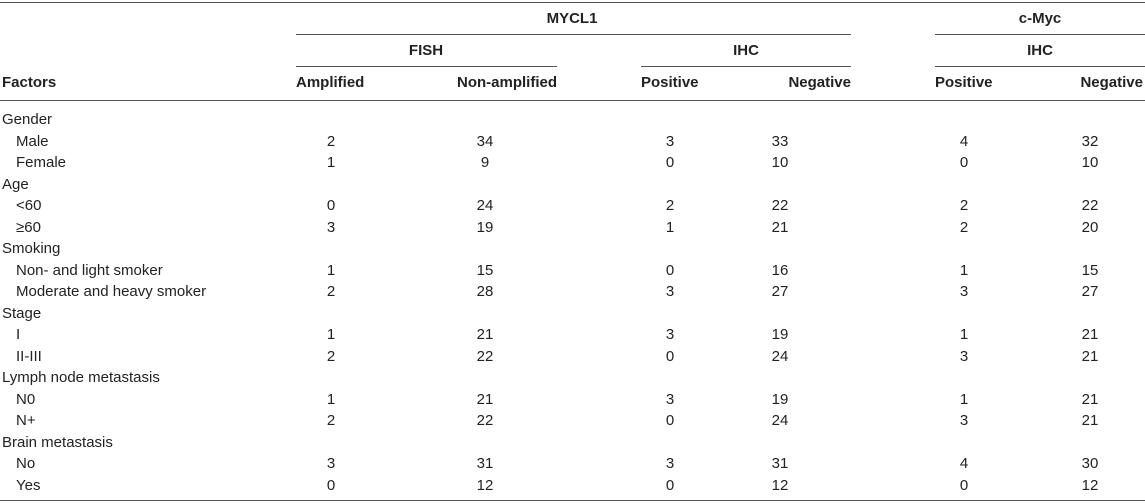 The width and height of the screenshot is (1145, 504). What do you see at coordinates (819, 82) in the screenshot?
I see `header-col-negative-mycl1: Negative` at bounding box center [819, 82].